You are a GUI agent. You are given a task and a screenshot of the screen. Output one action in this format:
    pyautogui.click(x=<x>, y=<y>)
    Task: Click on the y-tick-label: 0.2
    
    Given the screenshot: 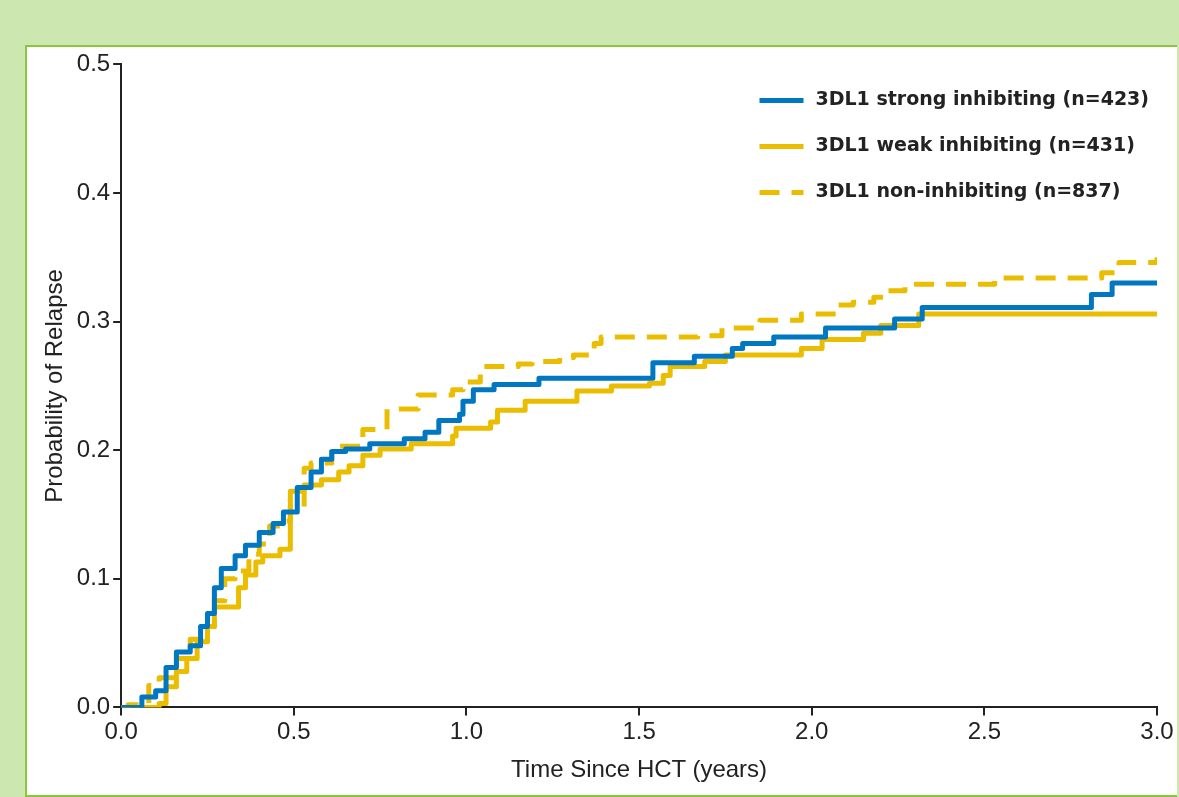 What is the action you would take?
    pyautogui.click(x=93, y=448)
    